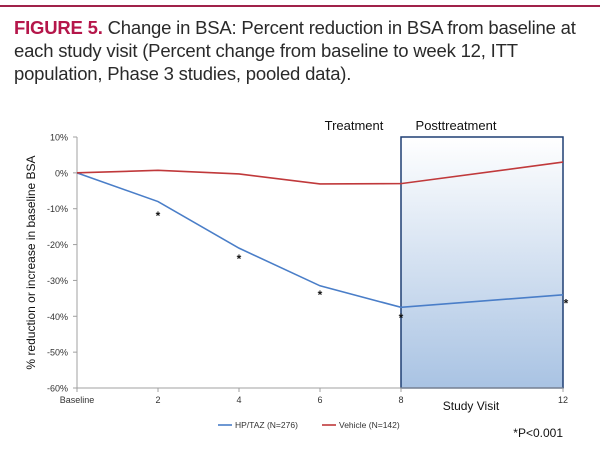 This screenshot has width=600, height=462. I want to click on x-tick-label: 2, so click(157, 400).